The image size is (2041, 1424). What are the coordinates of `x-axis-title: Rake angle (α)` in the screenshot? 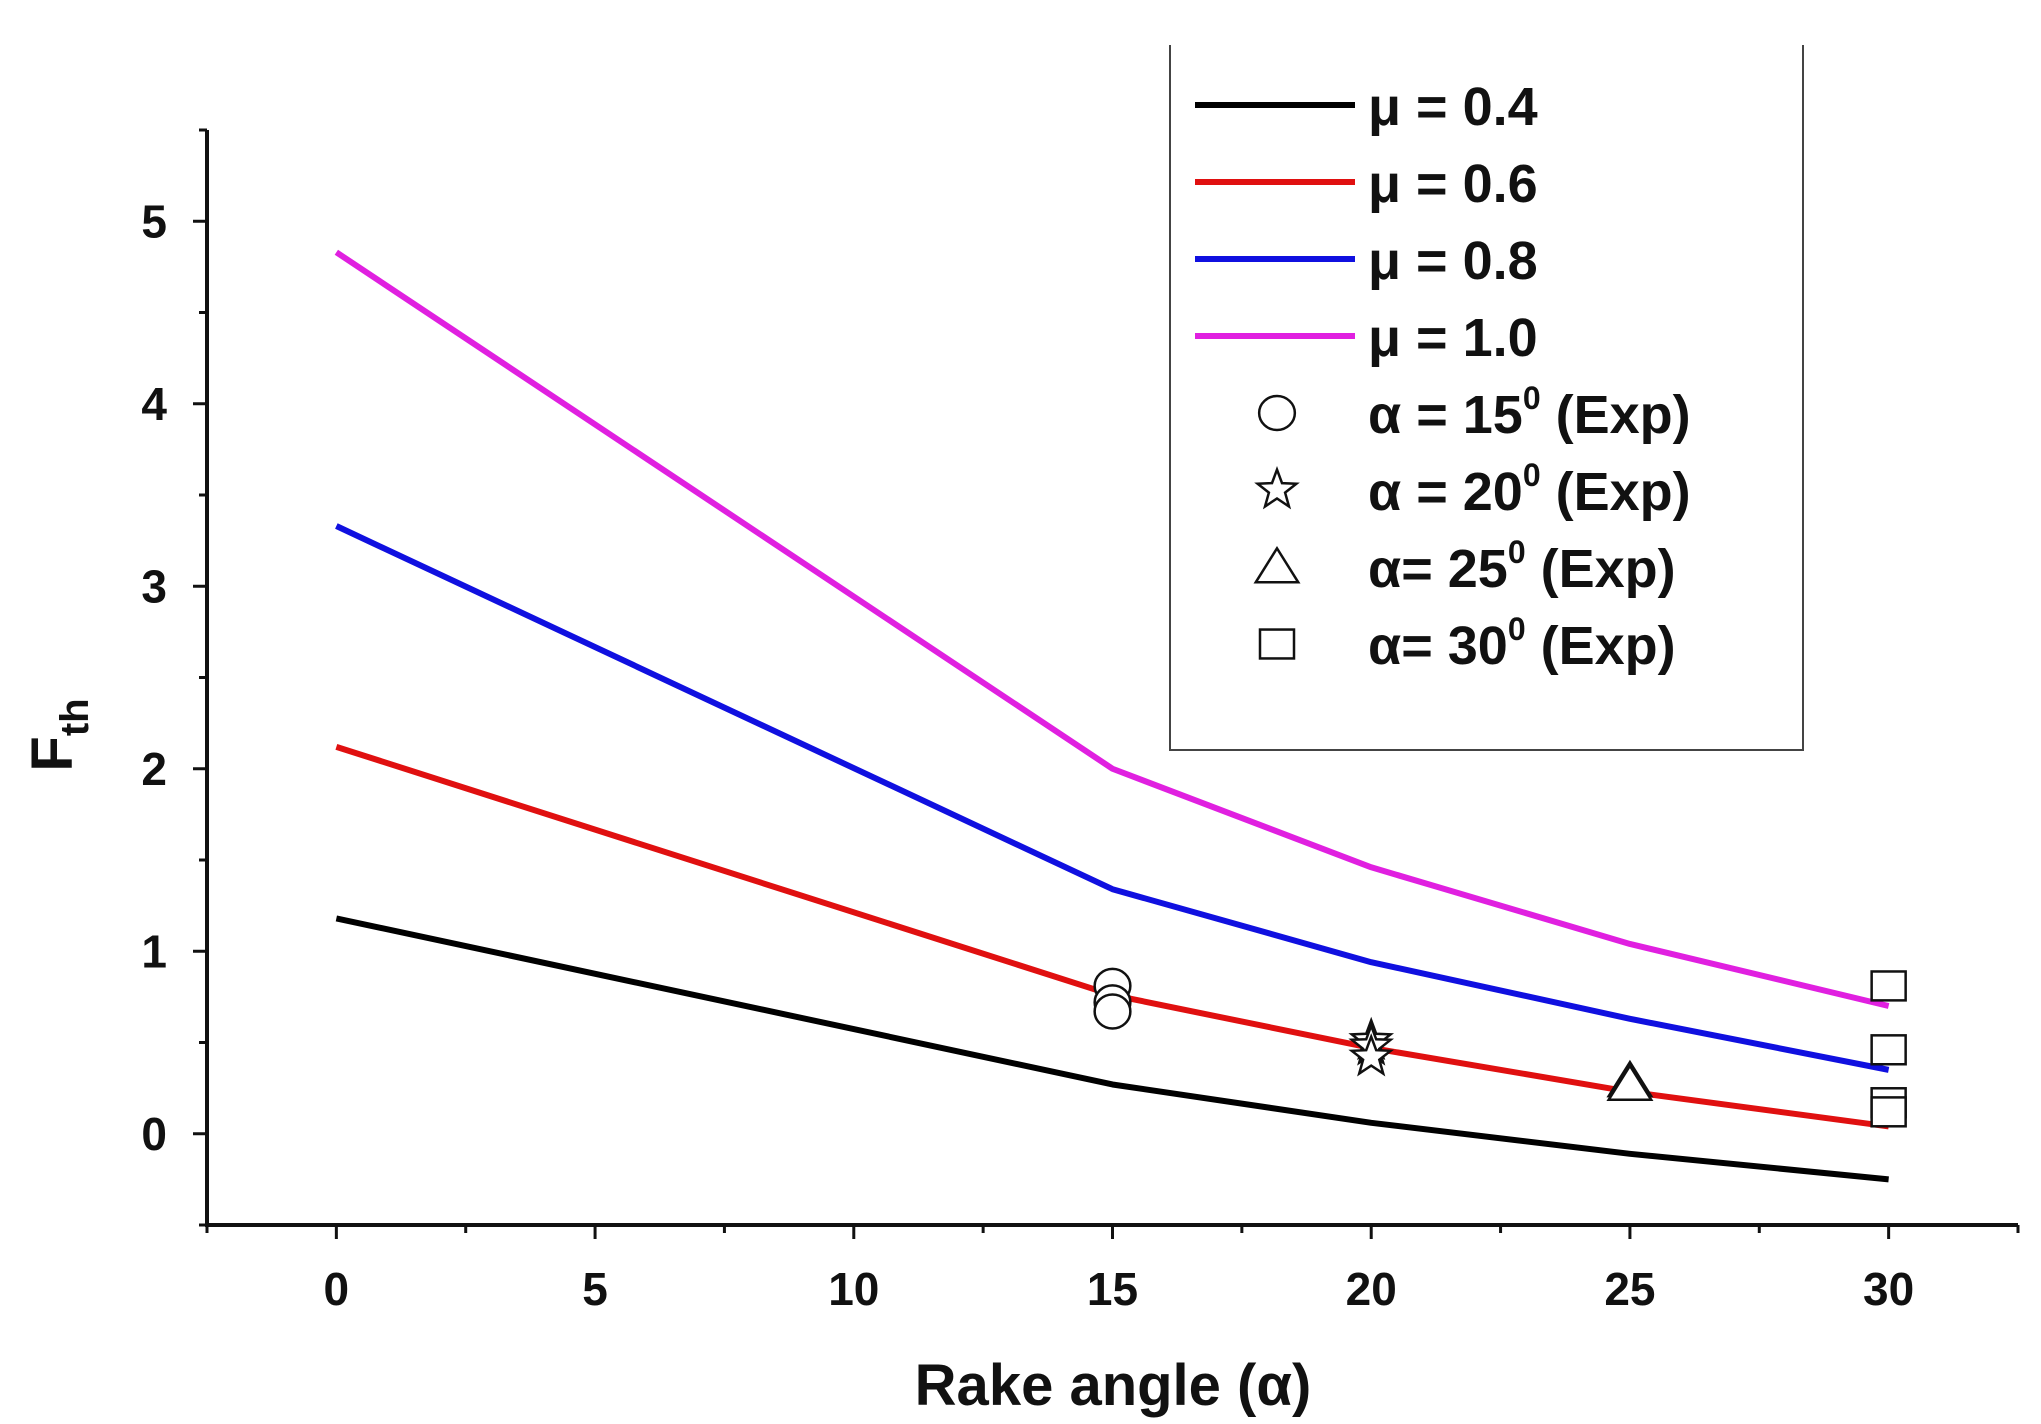 It's located at (1113, 1385).